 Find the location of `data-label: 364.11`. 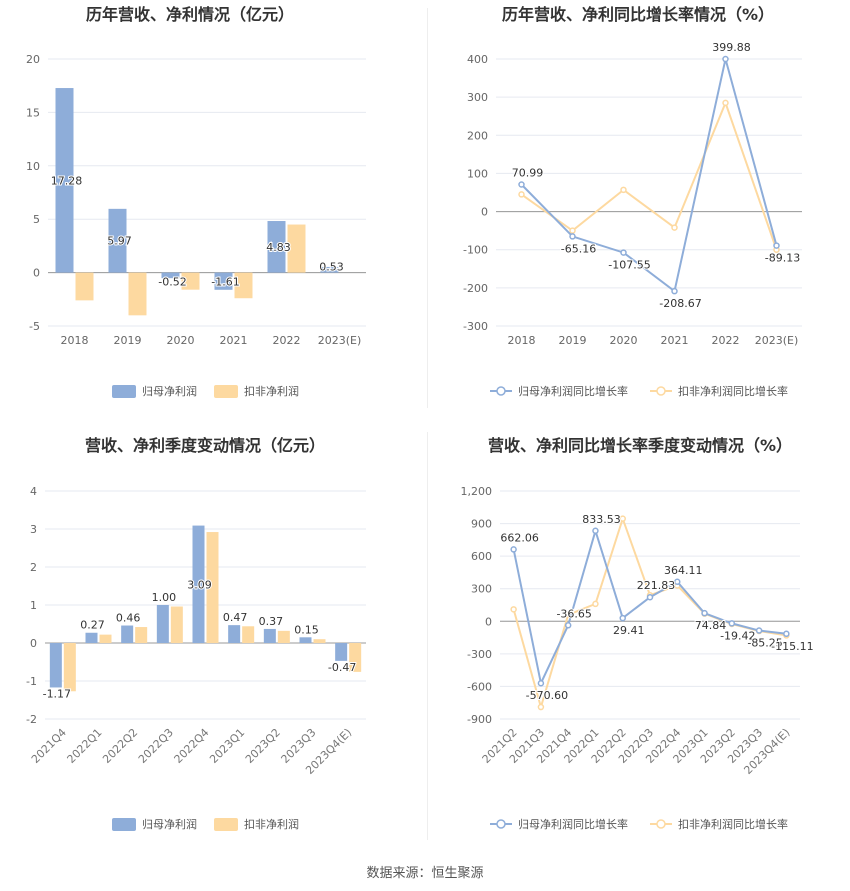

data-label: 364.11 is located at coordinates (683, 570).